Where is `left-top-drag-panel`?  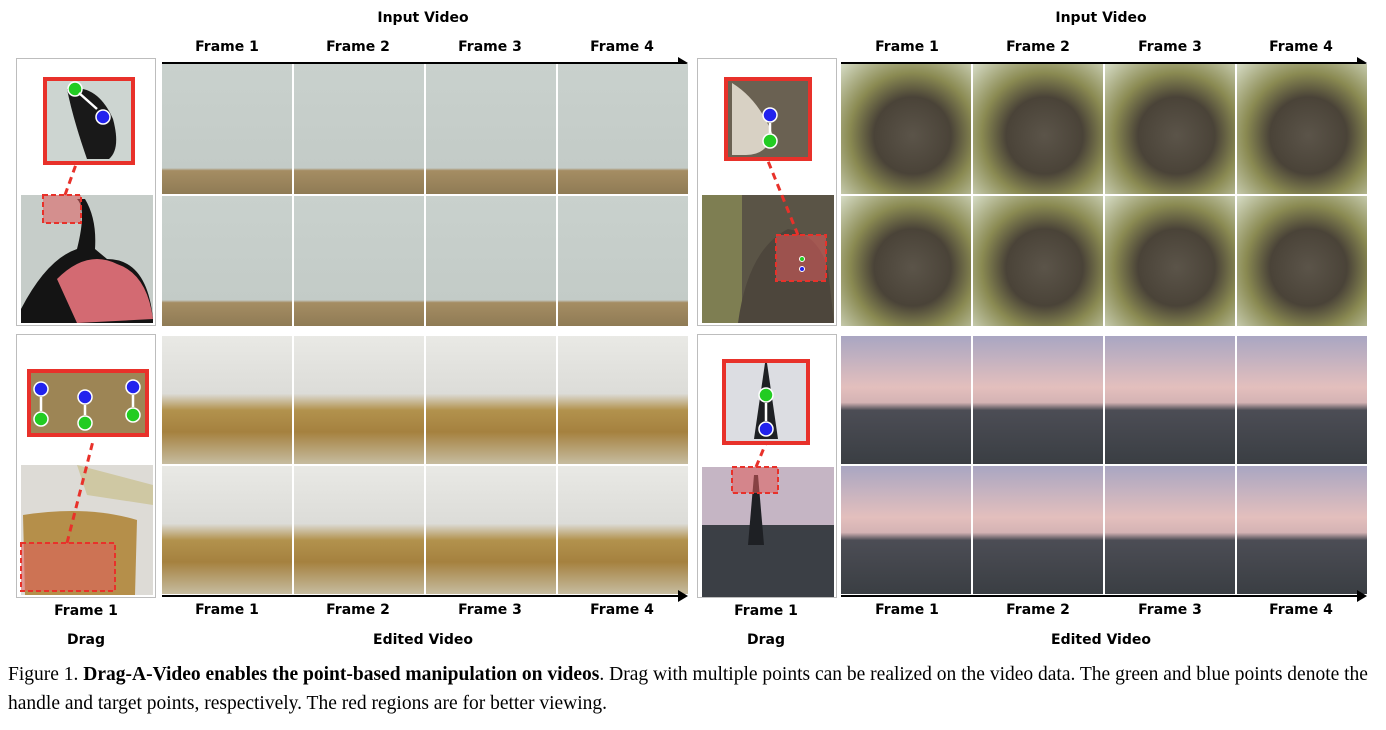 left-top-drag-panel is located at coordinates (86, 192).